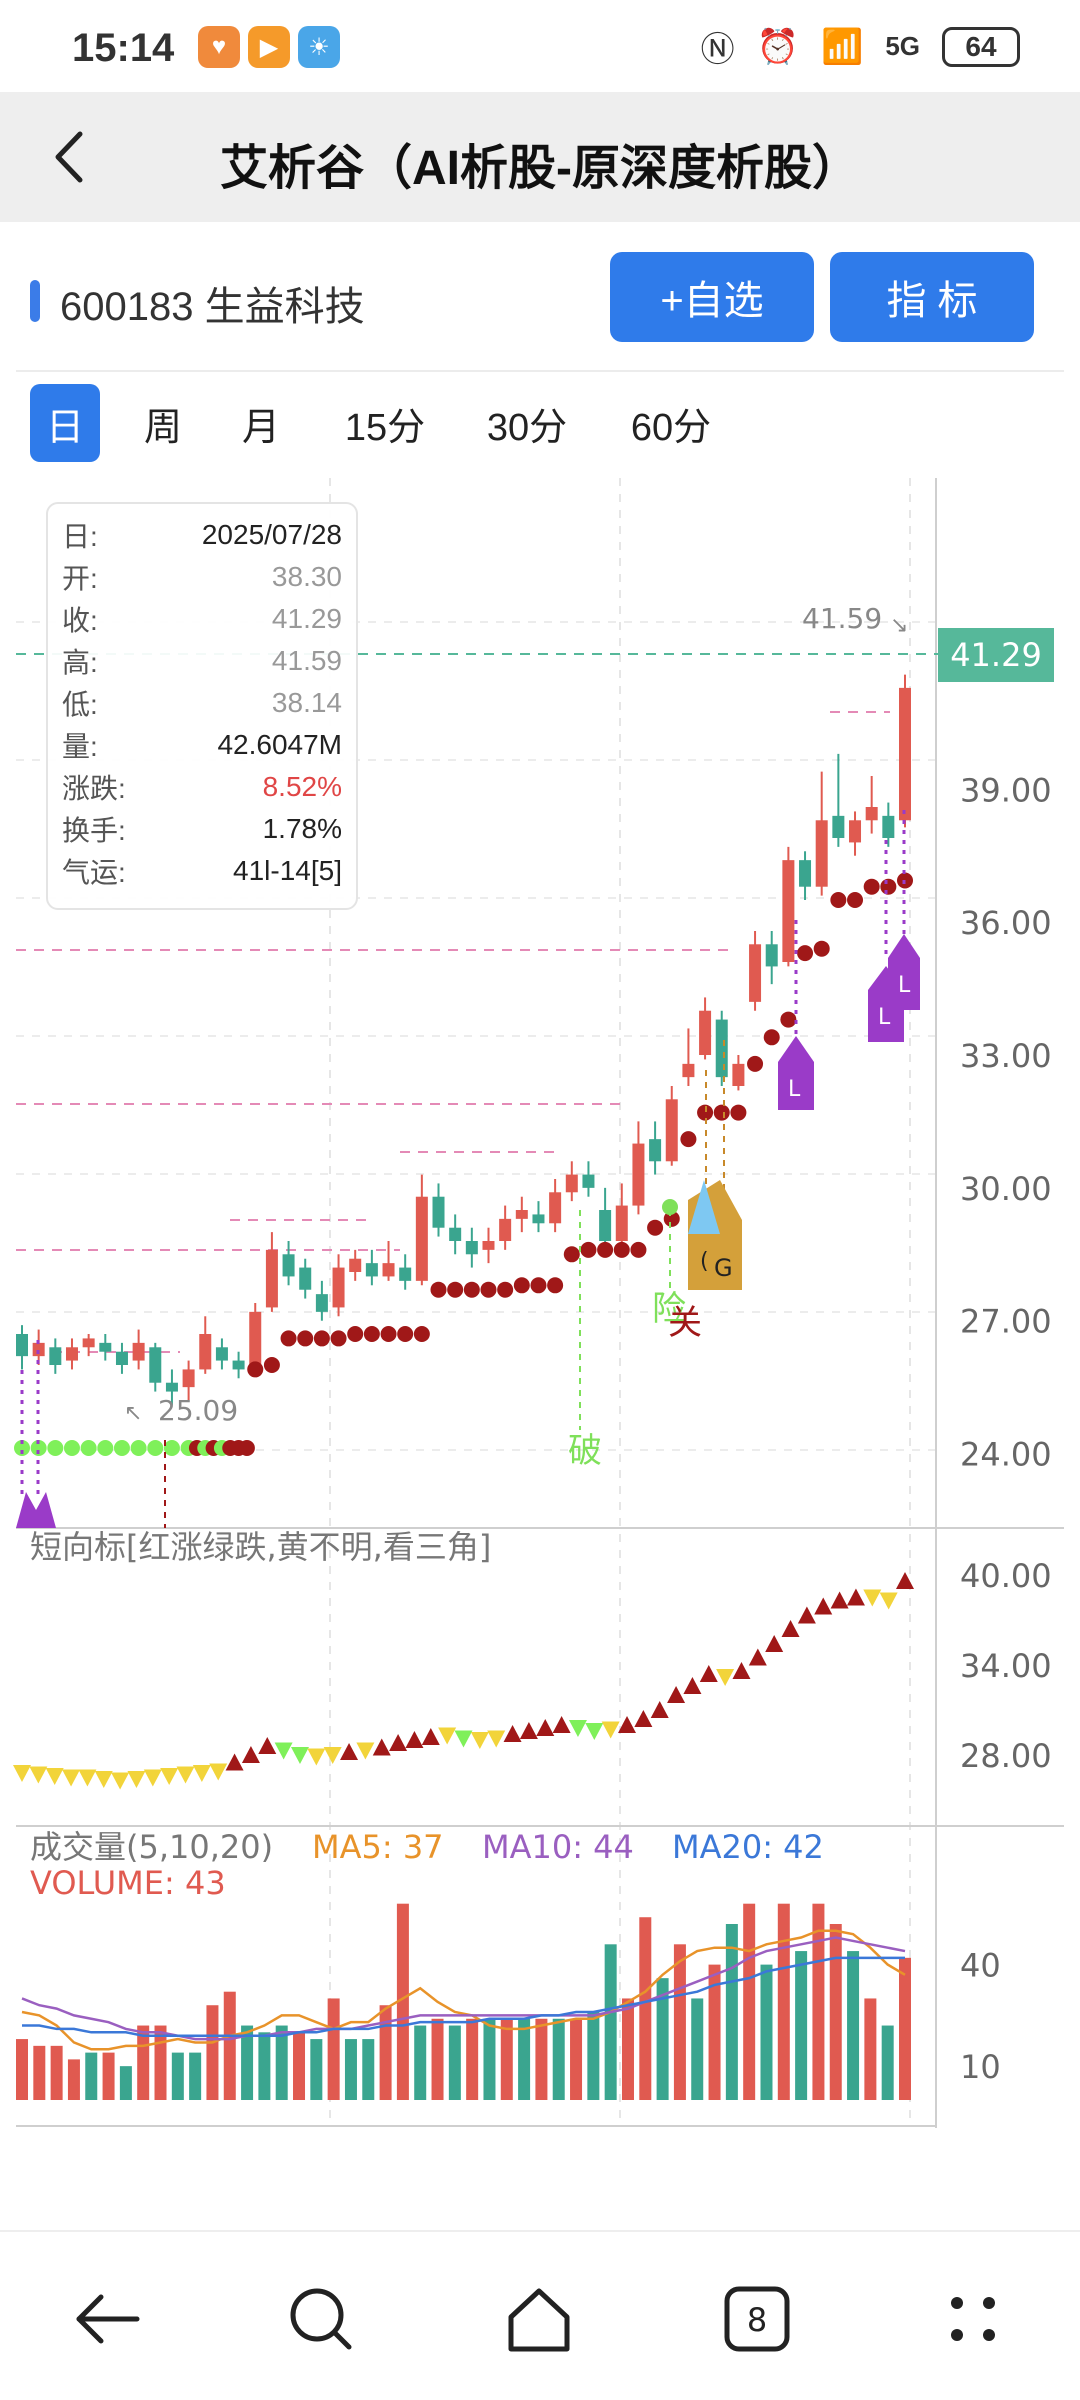  I want to click on nav-back-button, so click(107, 2319).